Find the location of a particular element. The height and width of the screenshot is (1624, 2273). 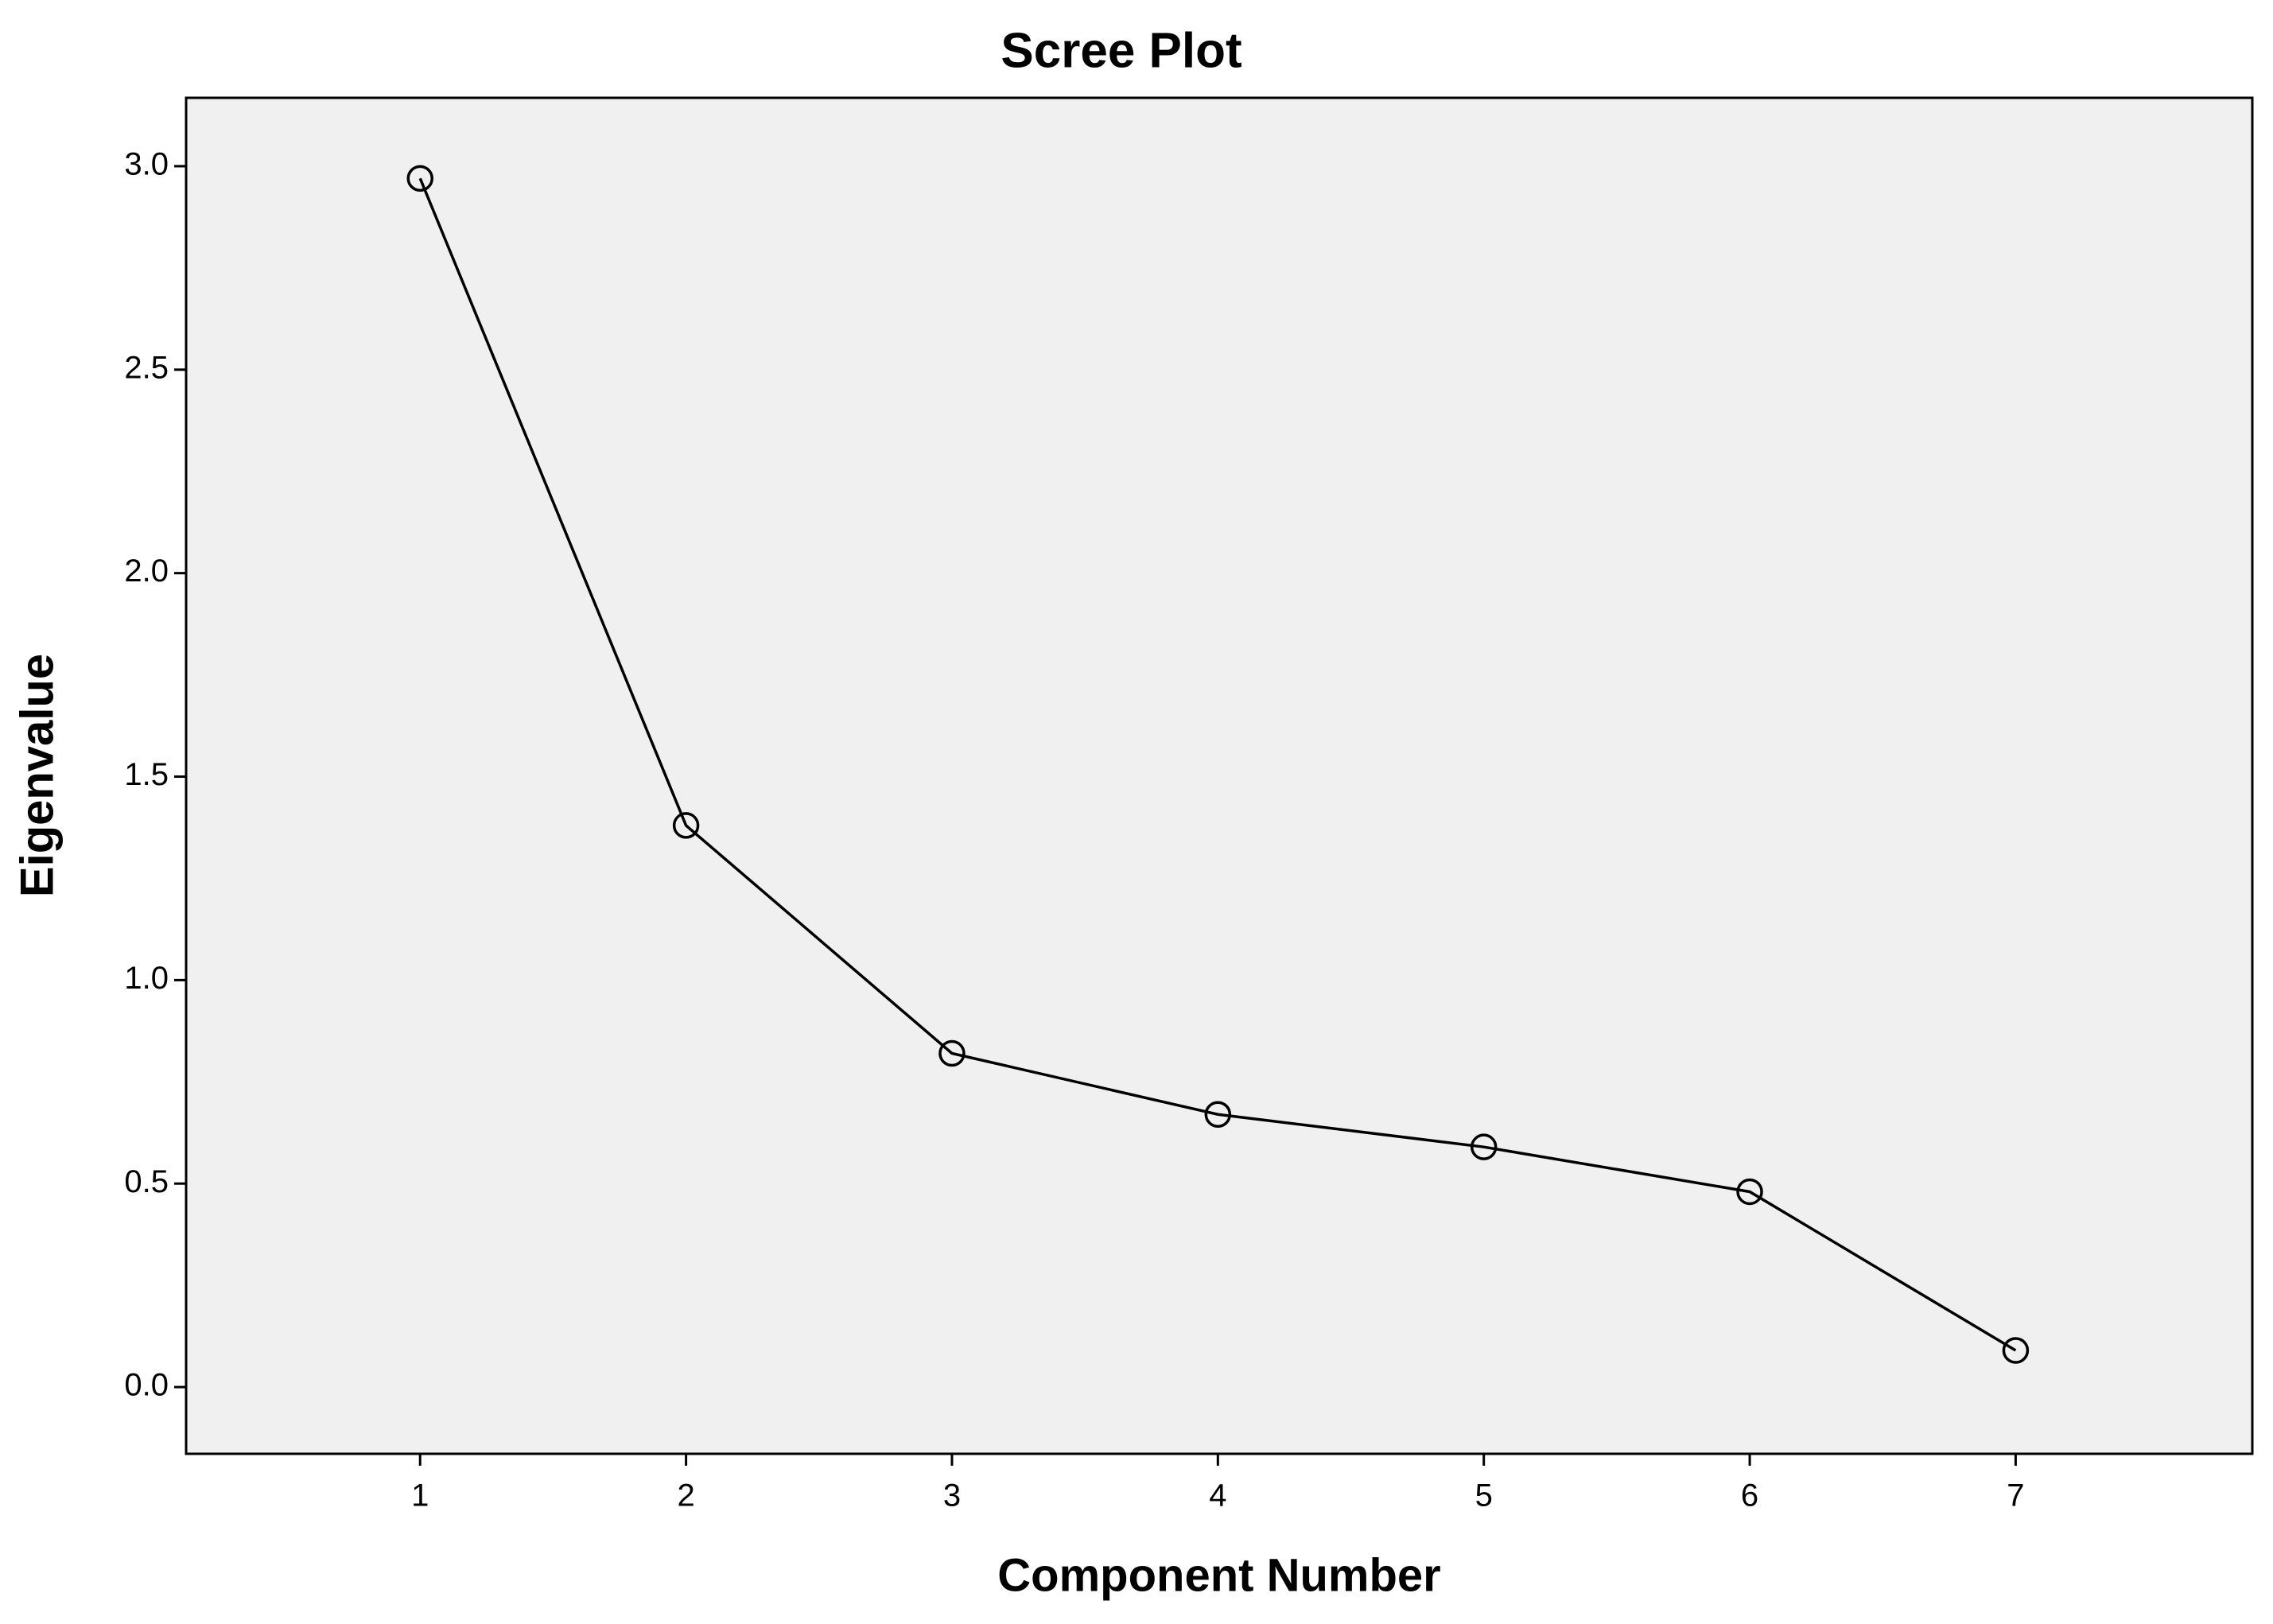

chart-title: Scree Plot is located at coordinates (1121, 50).